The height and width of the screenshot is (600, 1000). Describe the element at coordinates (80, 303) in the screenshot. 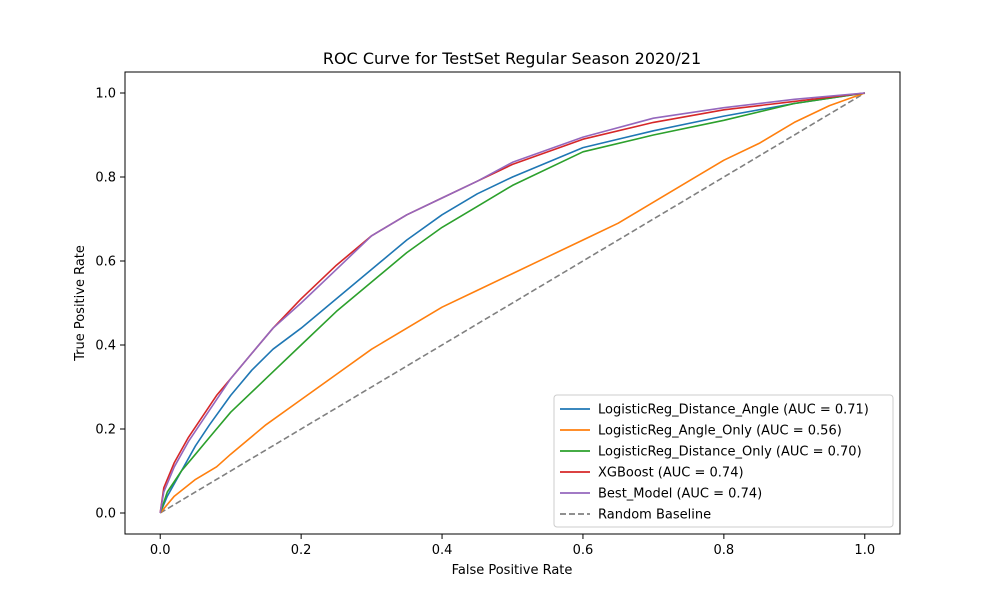

I see `y-axis-label: True Positive Rate` at that location.